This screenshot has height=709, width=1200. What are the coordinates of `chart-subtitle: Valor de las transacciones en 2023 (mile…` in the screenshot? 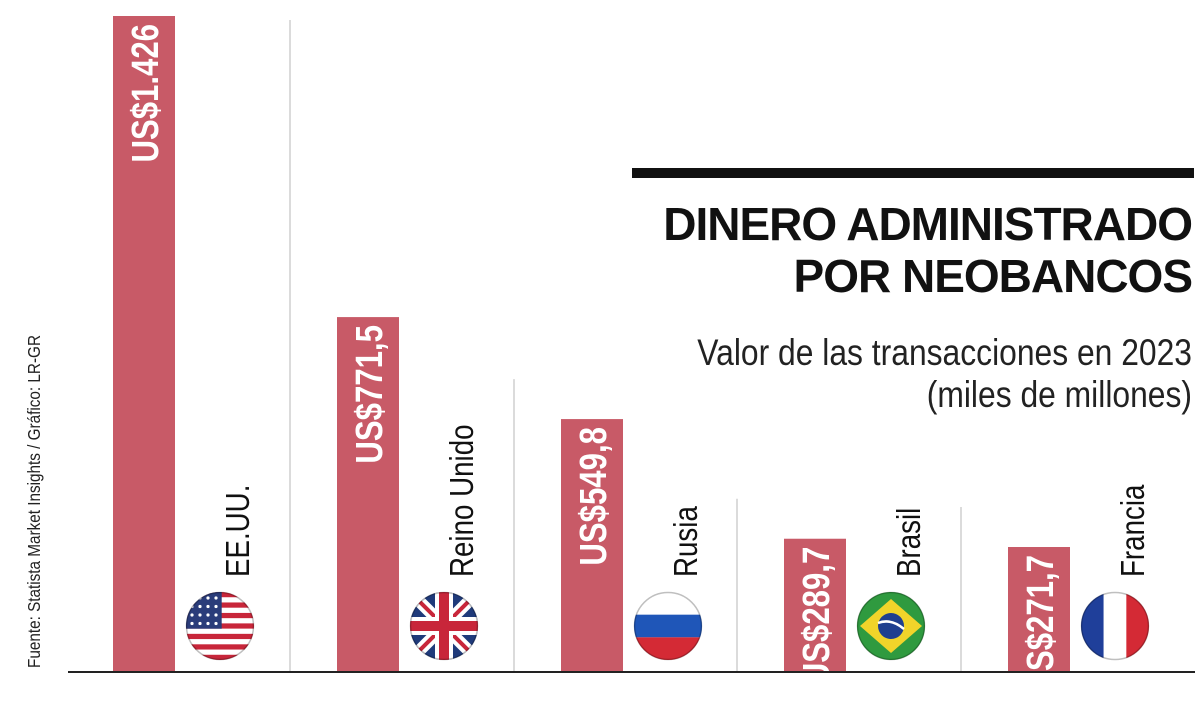 It's located at (917, 374).